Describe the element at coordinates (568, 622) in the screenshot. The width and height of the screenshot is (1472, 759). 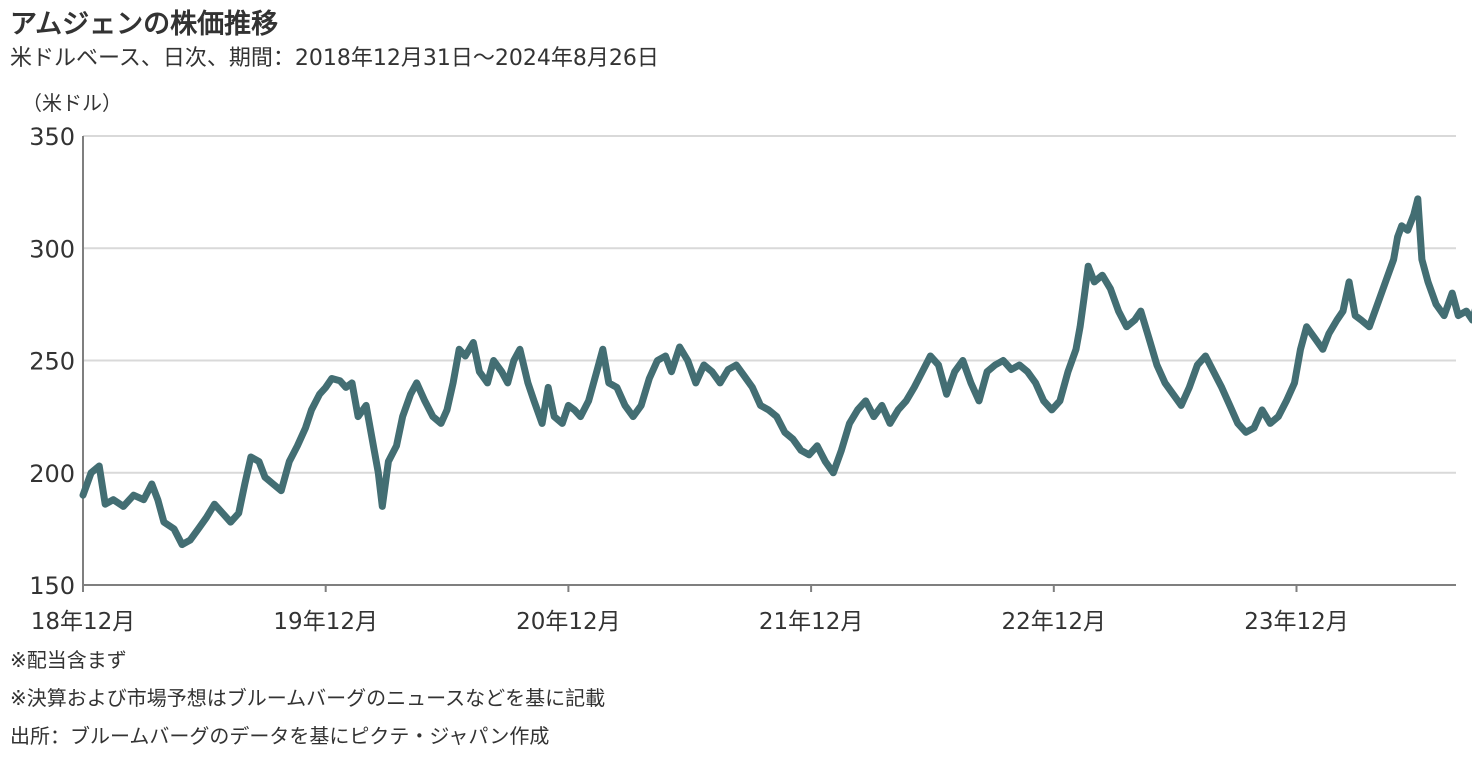
I see `x-tick-label: 20年12月` at that location.